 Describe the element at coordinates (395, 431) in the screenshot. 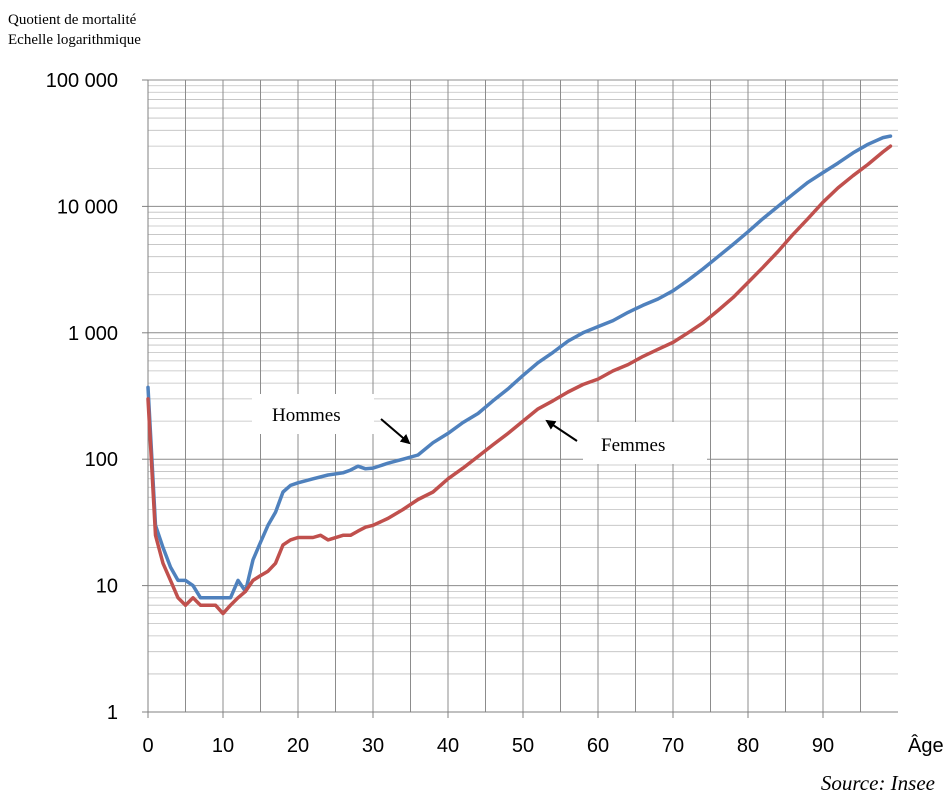

I see `hommes-arrow` at that location.